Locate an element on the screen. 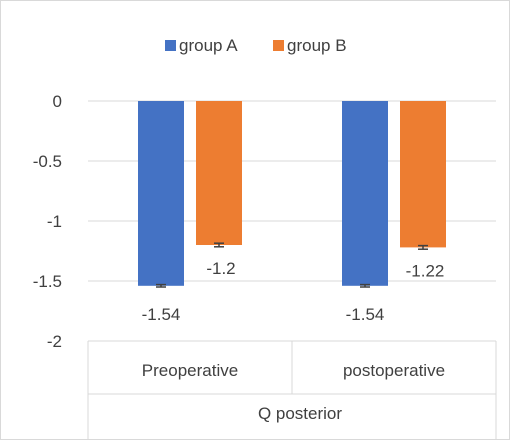 The image size is (510, 440). y-tick-label: -0.5 is located at coordinates (47, 161).